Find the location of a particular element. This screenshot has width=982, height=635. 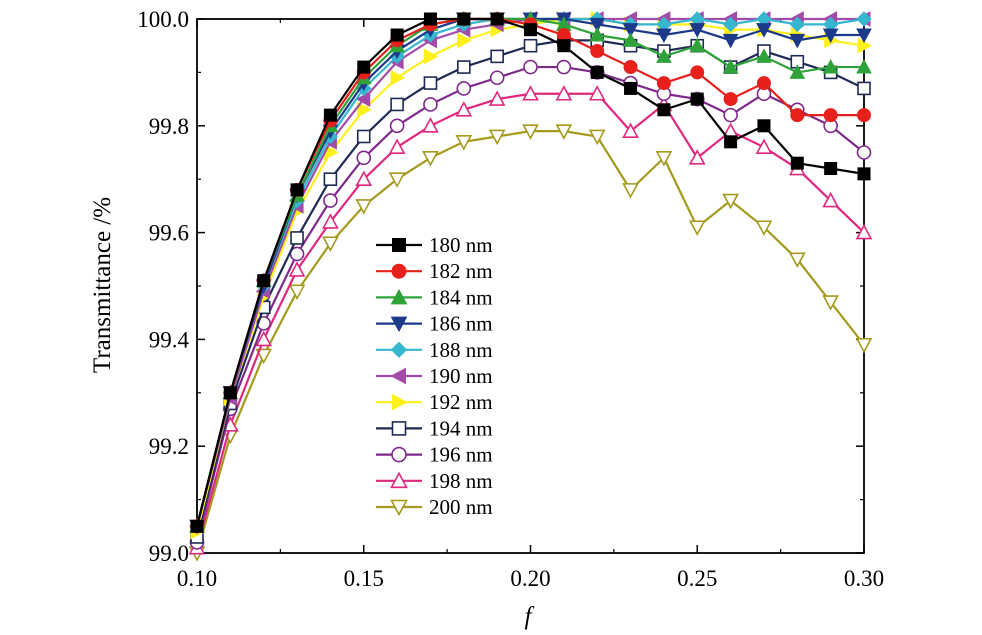

legend-item: 196 nm is located at coordinates (434, 455).